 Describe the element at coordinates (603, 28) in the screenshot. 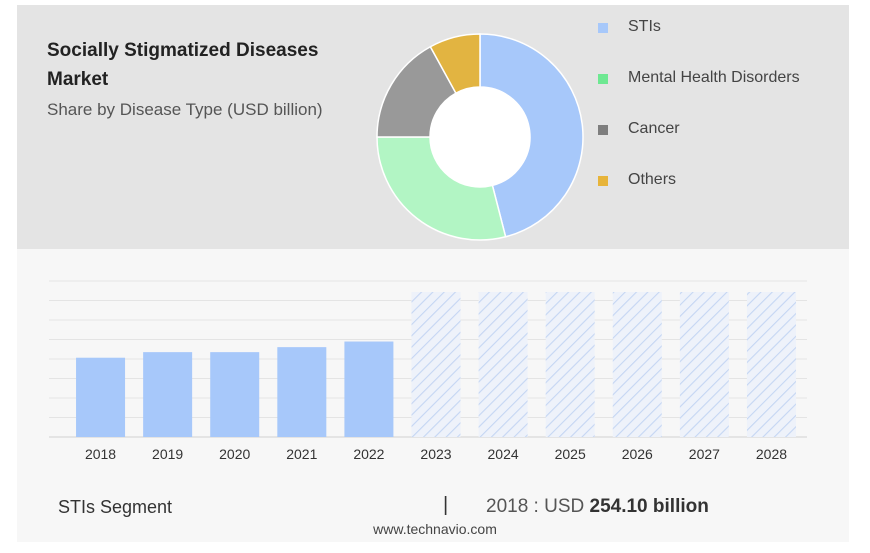

I see `legend-swatch-stis` at that location.